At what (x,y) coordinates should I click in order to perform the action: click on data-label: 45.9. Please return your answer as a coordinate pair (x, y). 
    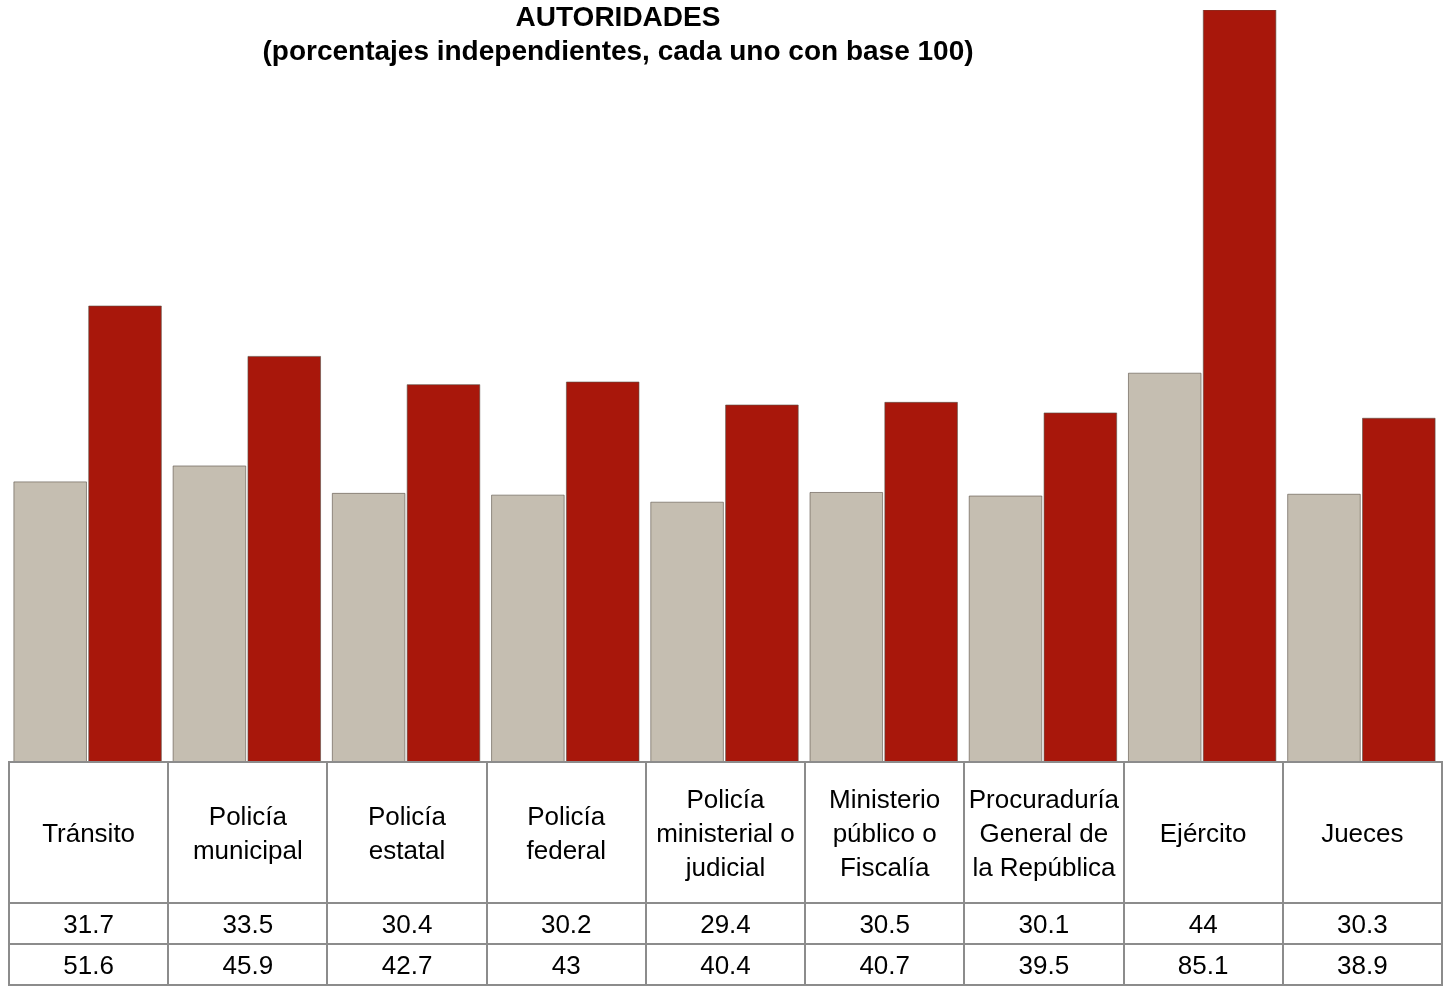
    Looking at the image, I should click on (248, 964).